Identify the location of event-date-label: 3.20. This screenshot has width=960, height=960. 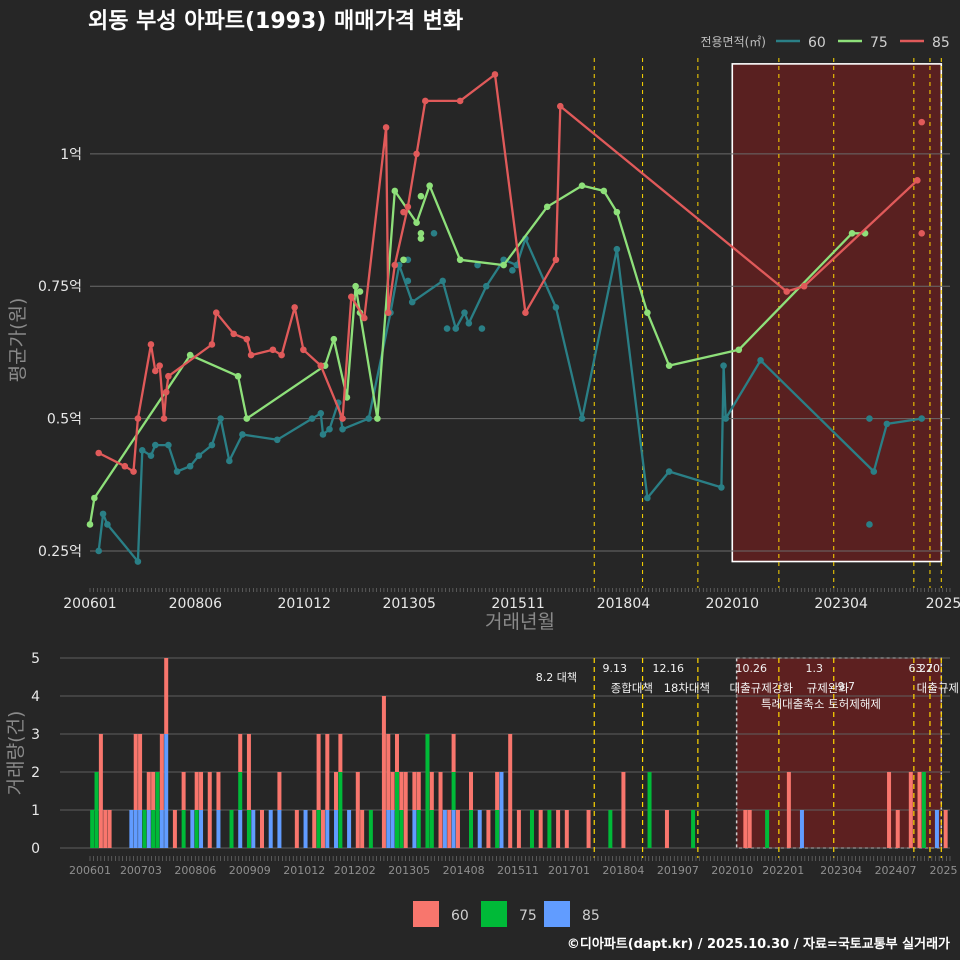
(928, 668).